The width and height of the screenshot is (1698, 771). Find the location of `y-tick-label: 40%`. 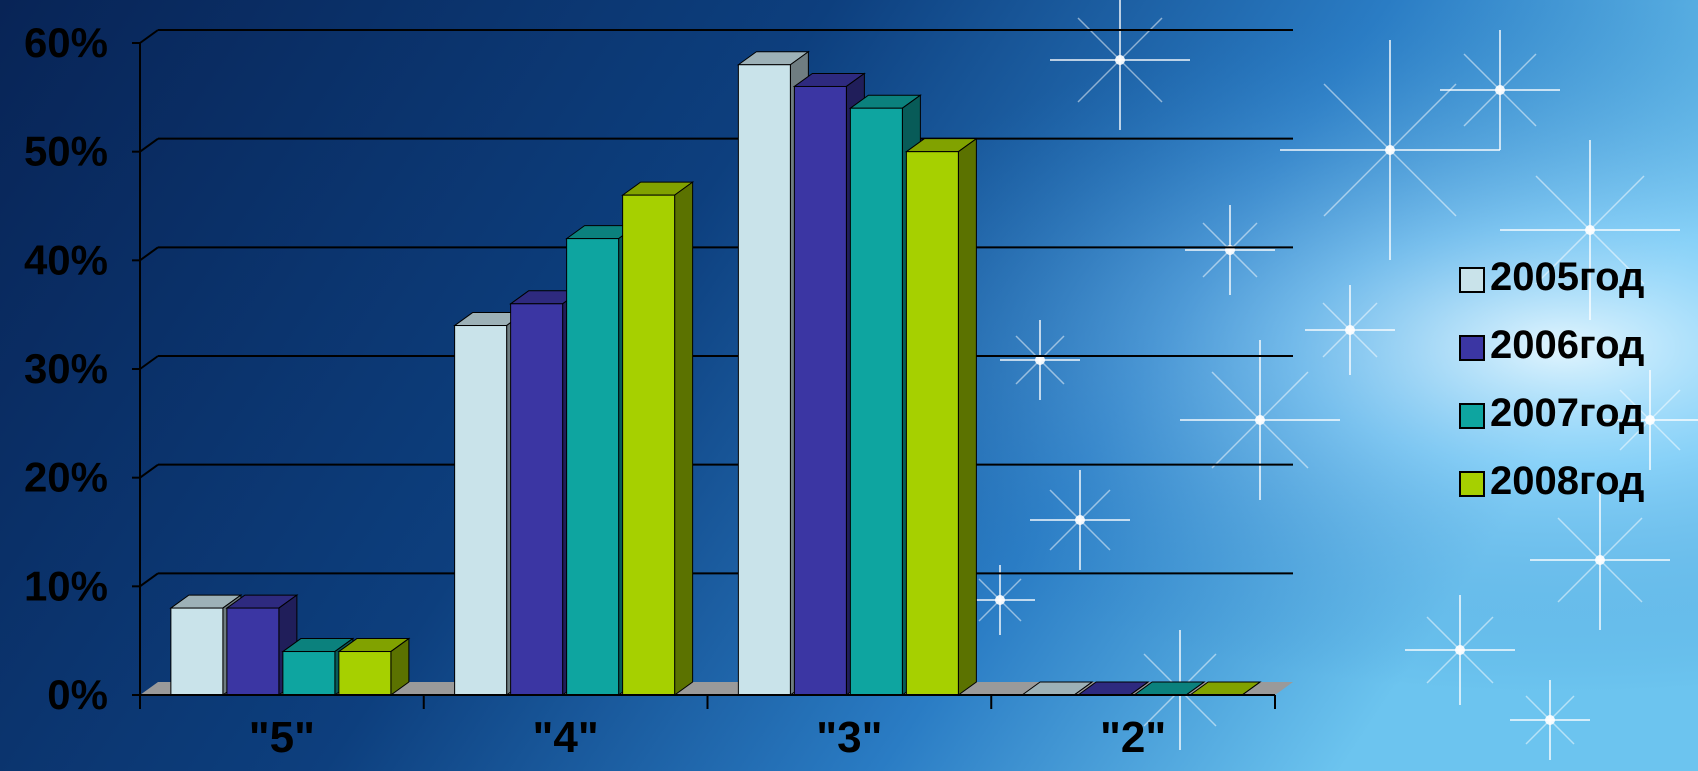

y-tick-label: 40% is located at coordinates (66, 259).